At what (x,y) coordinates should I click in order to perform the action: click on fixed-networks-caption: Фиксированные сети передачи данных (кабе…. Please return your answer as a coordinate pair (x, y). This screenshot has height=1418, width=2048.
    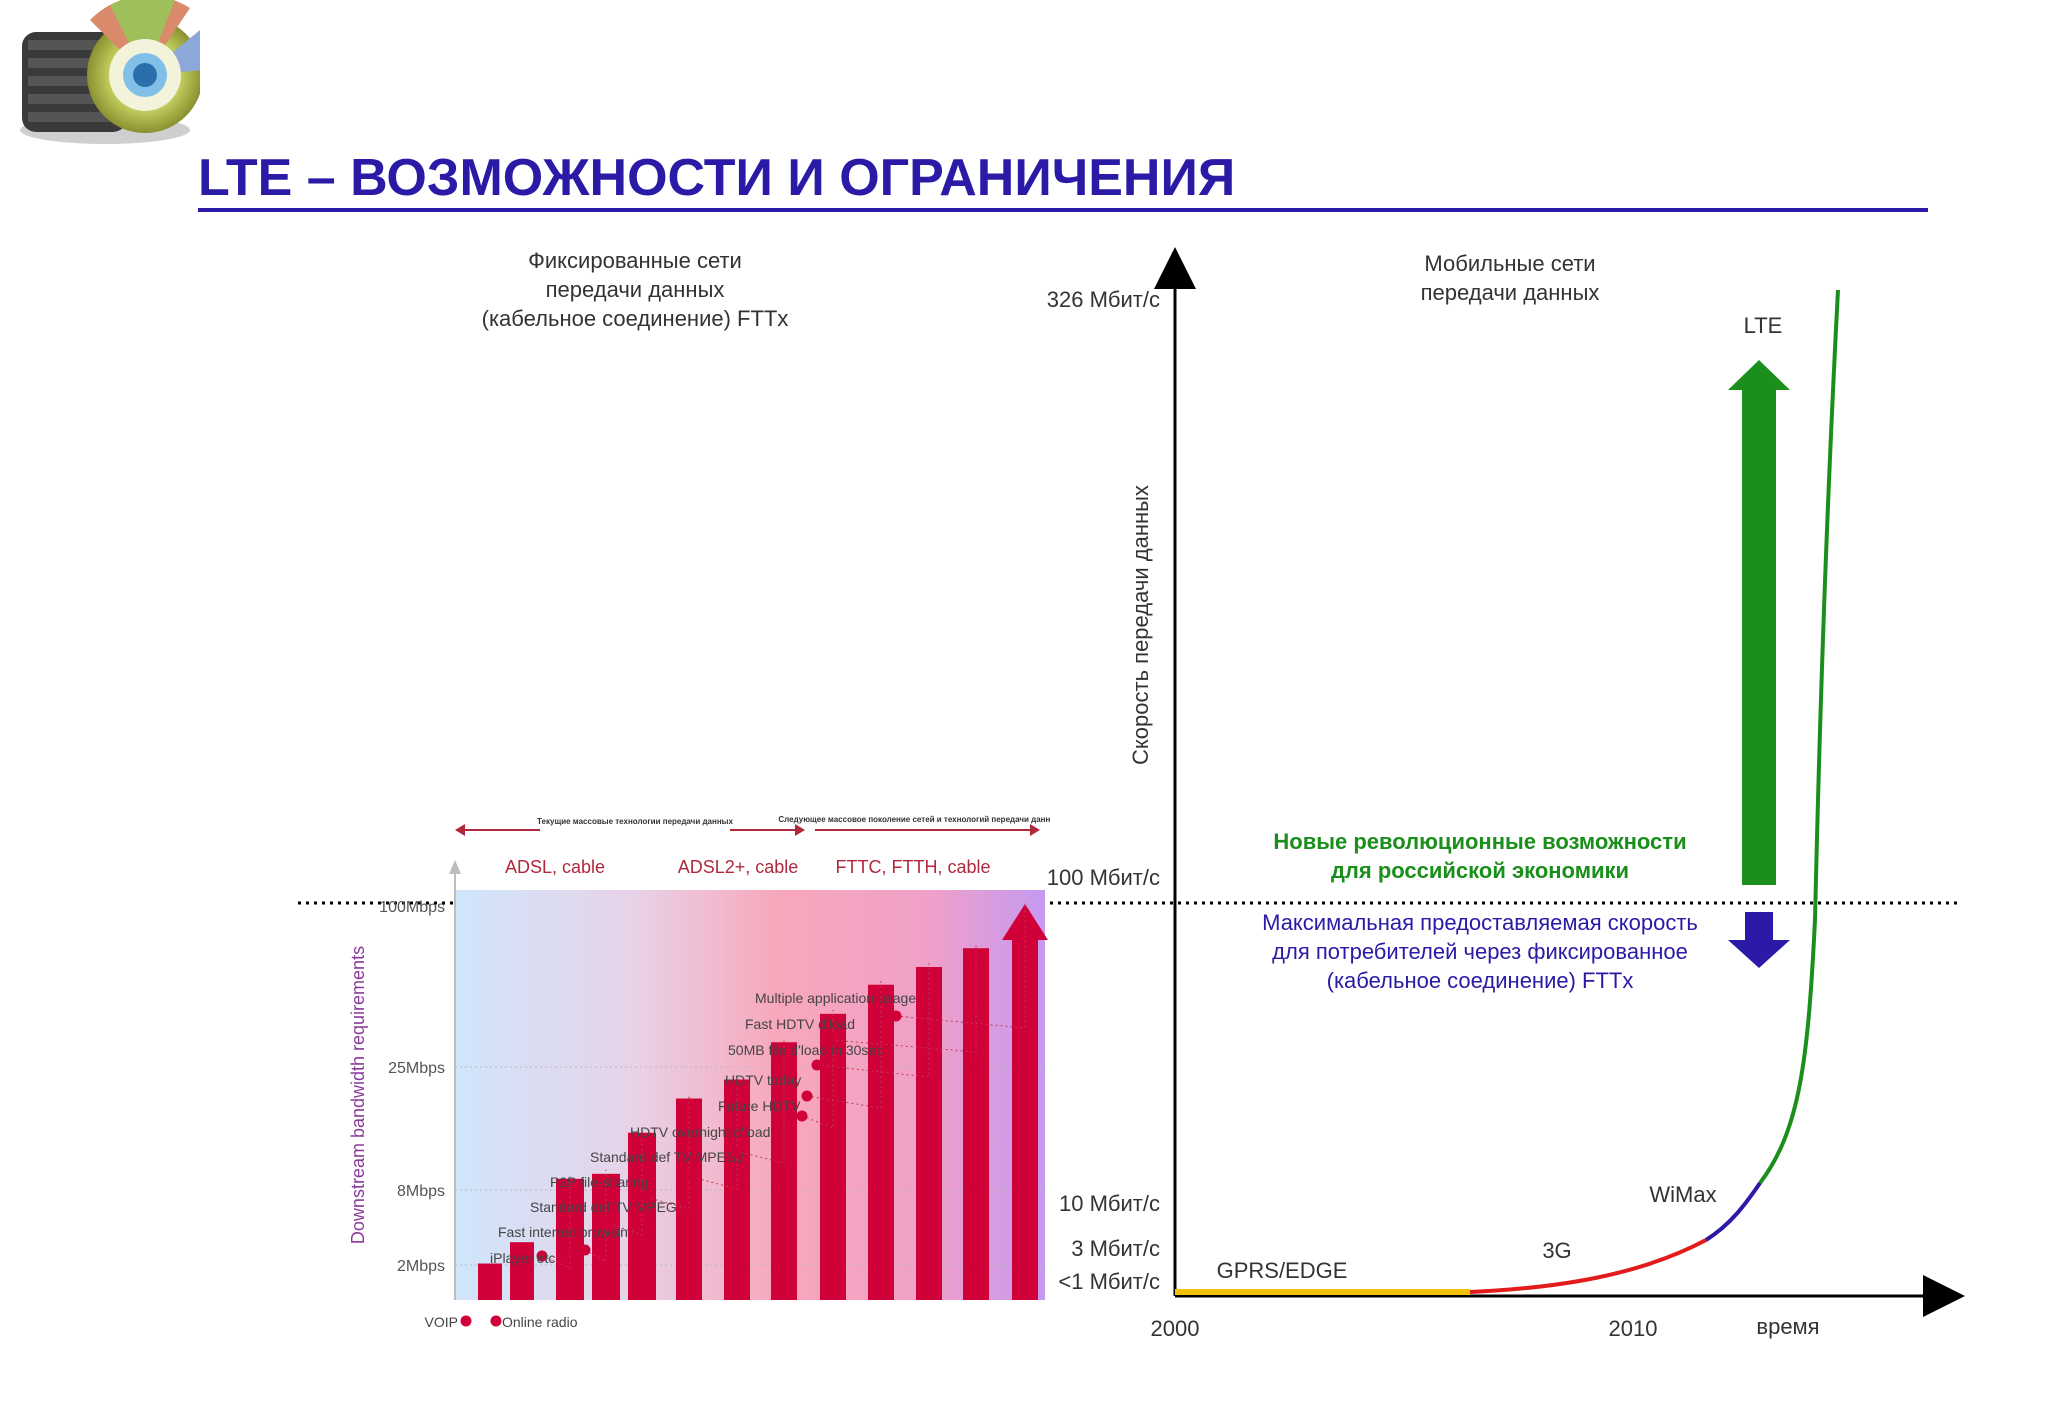
    Looking at the image, I should click on (635, 289).